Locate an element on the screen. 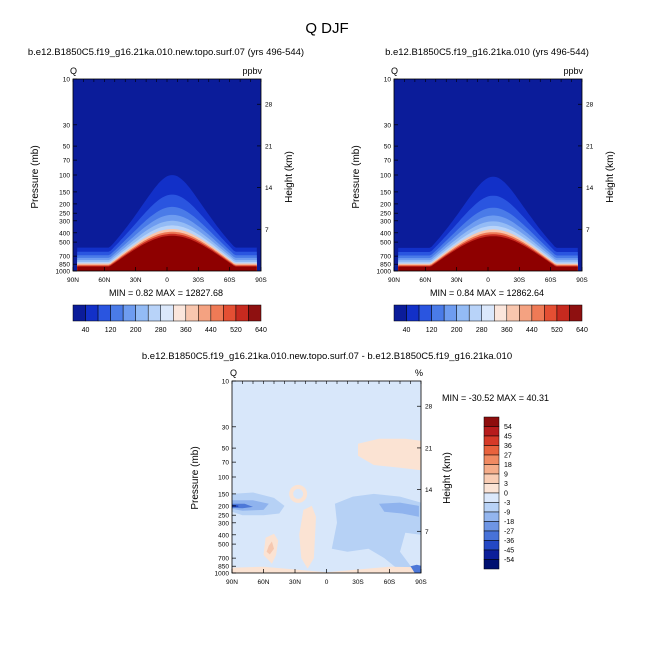  latitude-tick-label: 60N is located at coordinates (425, 280).